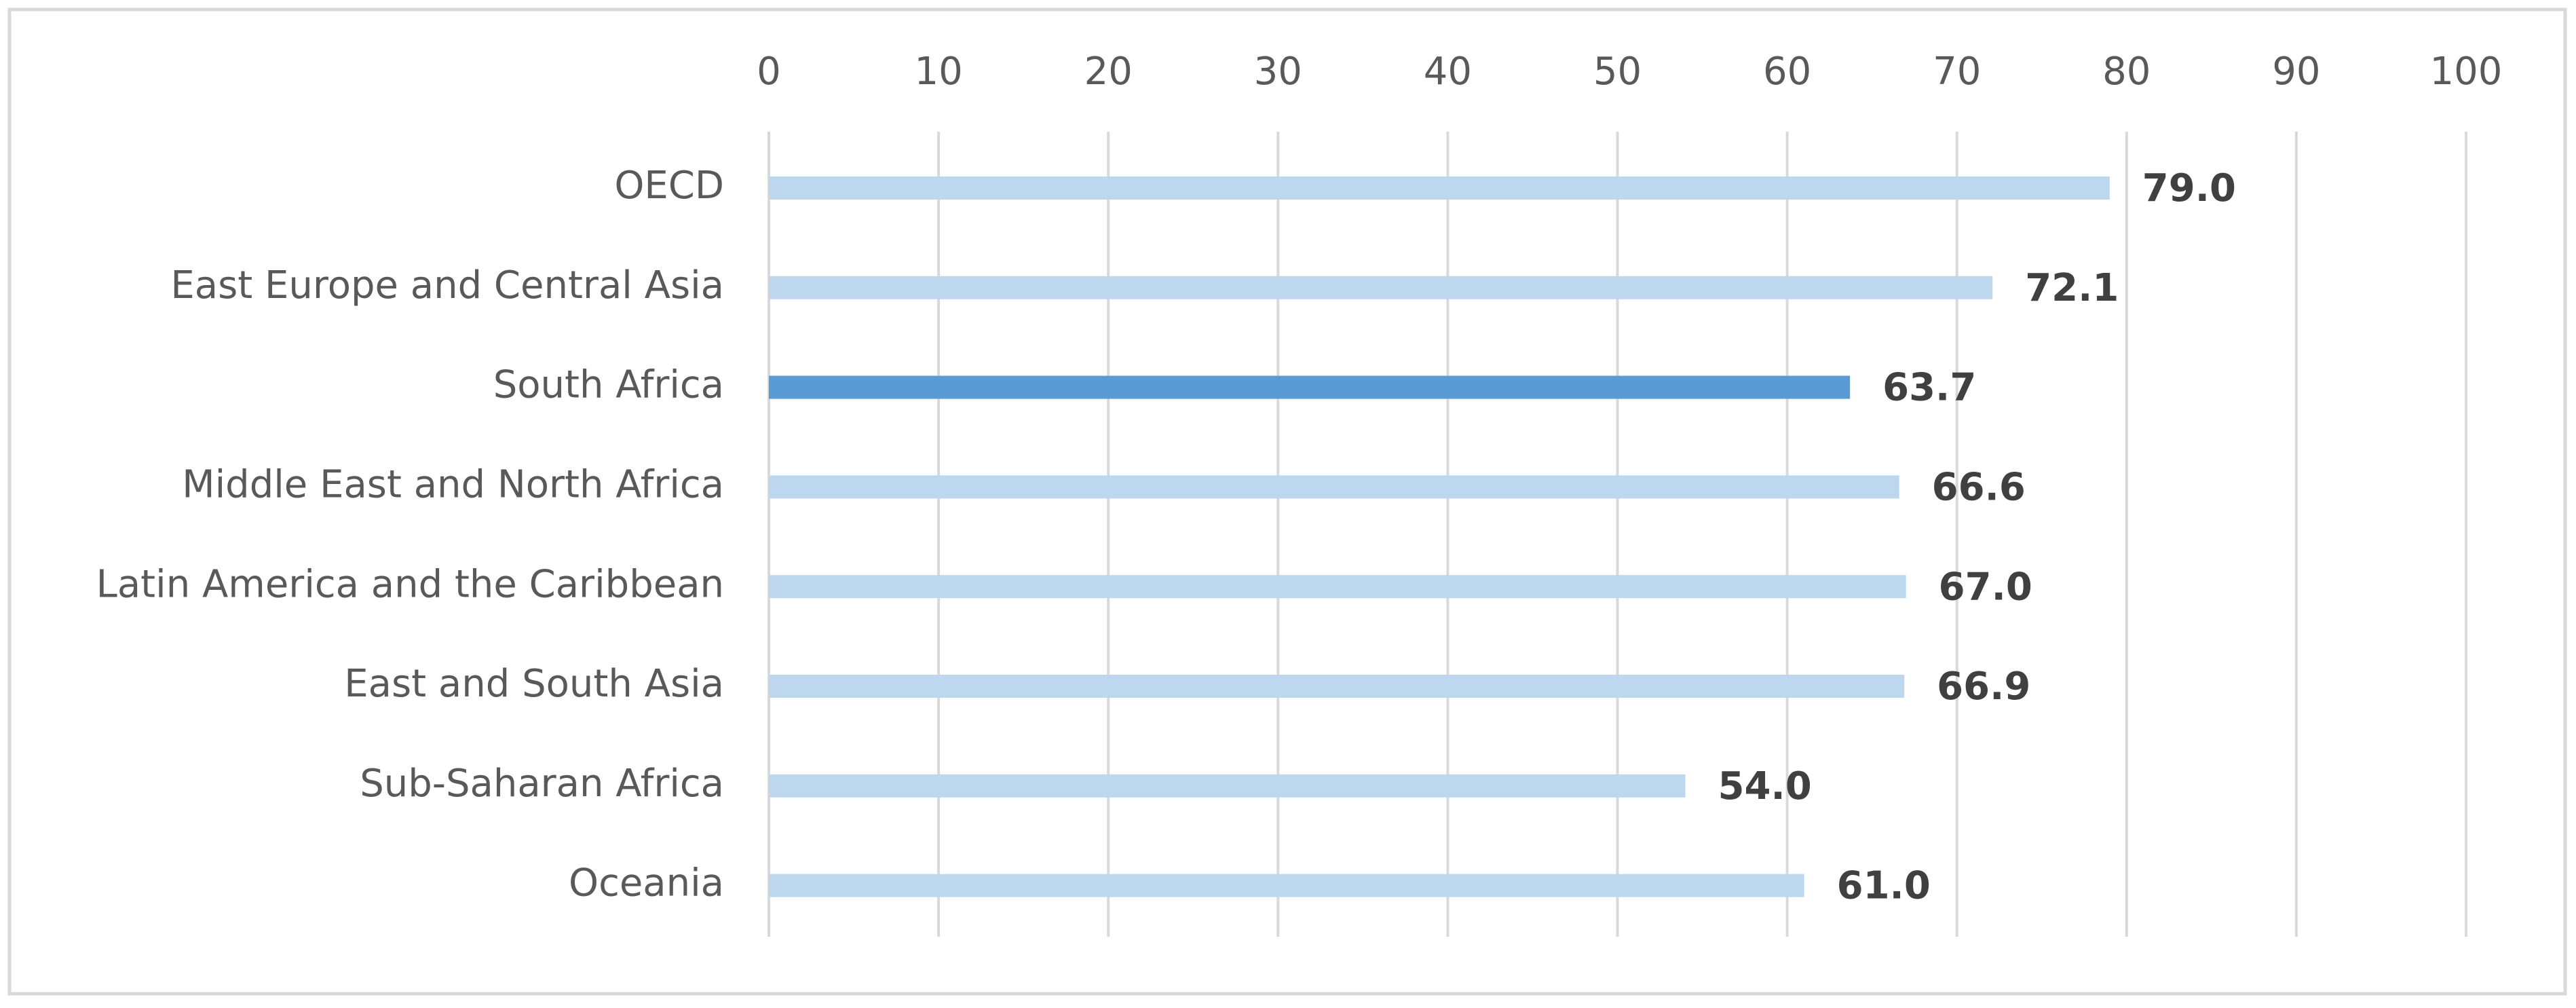  I want to click on value-label: 67.0, so click(1985, 587).